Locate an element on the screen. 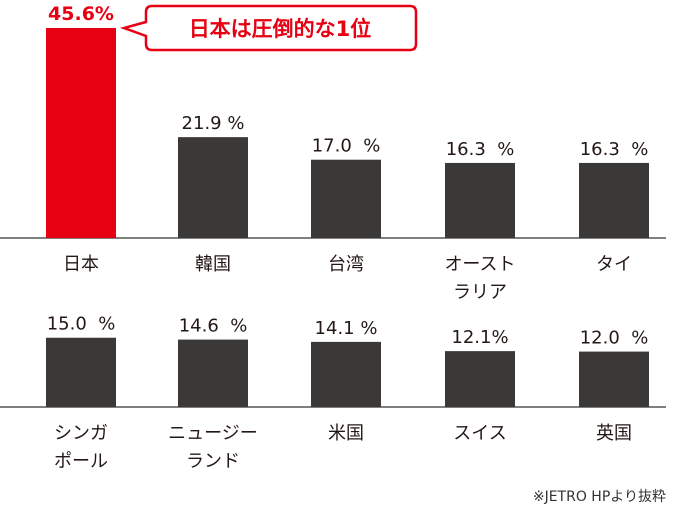 This screenshot has height=516, width=684. category-label: スイス is located at coordinates (479, 433).